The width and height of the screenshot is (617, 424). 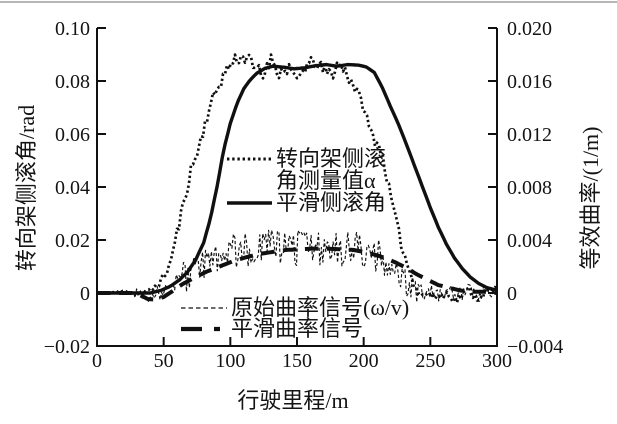 What do you see at coordinates (331, 202) in the screenshot?
I see `legend-smoothed-roll-label: 平滑侧滚角` at bounding box center [331, 202].